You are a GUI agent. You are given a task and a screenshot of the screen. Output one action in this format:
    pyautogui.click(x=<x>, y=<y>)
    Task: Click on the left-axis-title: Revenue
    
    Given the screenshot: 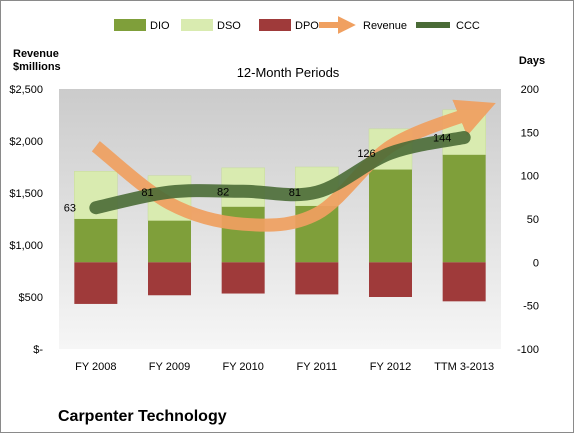 What is the action you would take?
    pyautogui.click(x=36, y=54)
    